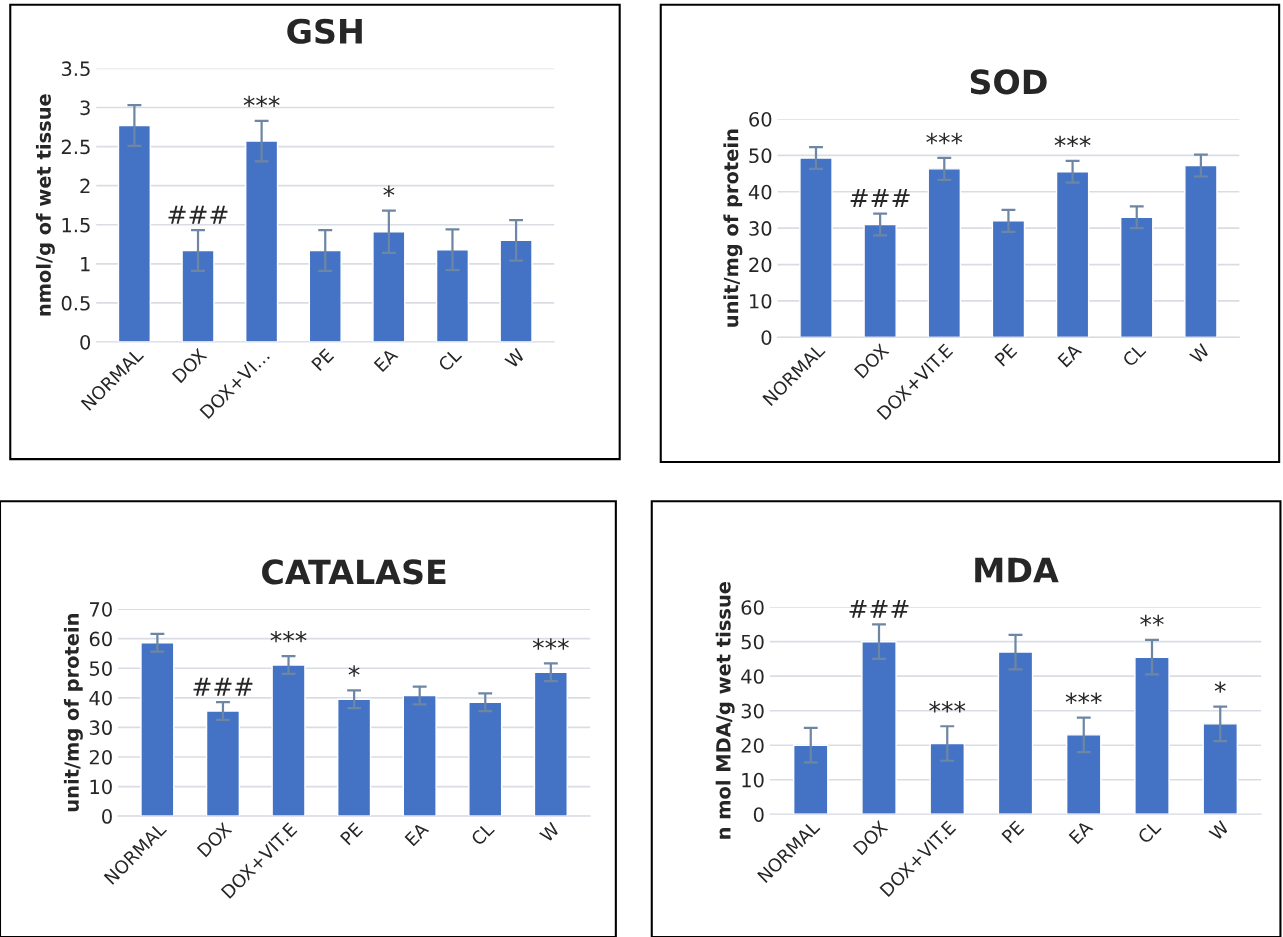 This screenshot has width=1283, height=937. I want to click on y-tick-label: 1.5, so click(76, 225).